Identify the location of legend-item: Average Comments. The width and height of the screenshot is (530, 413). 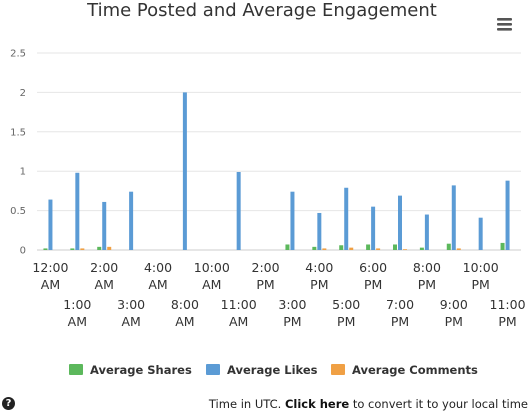
(404, 370).